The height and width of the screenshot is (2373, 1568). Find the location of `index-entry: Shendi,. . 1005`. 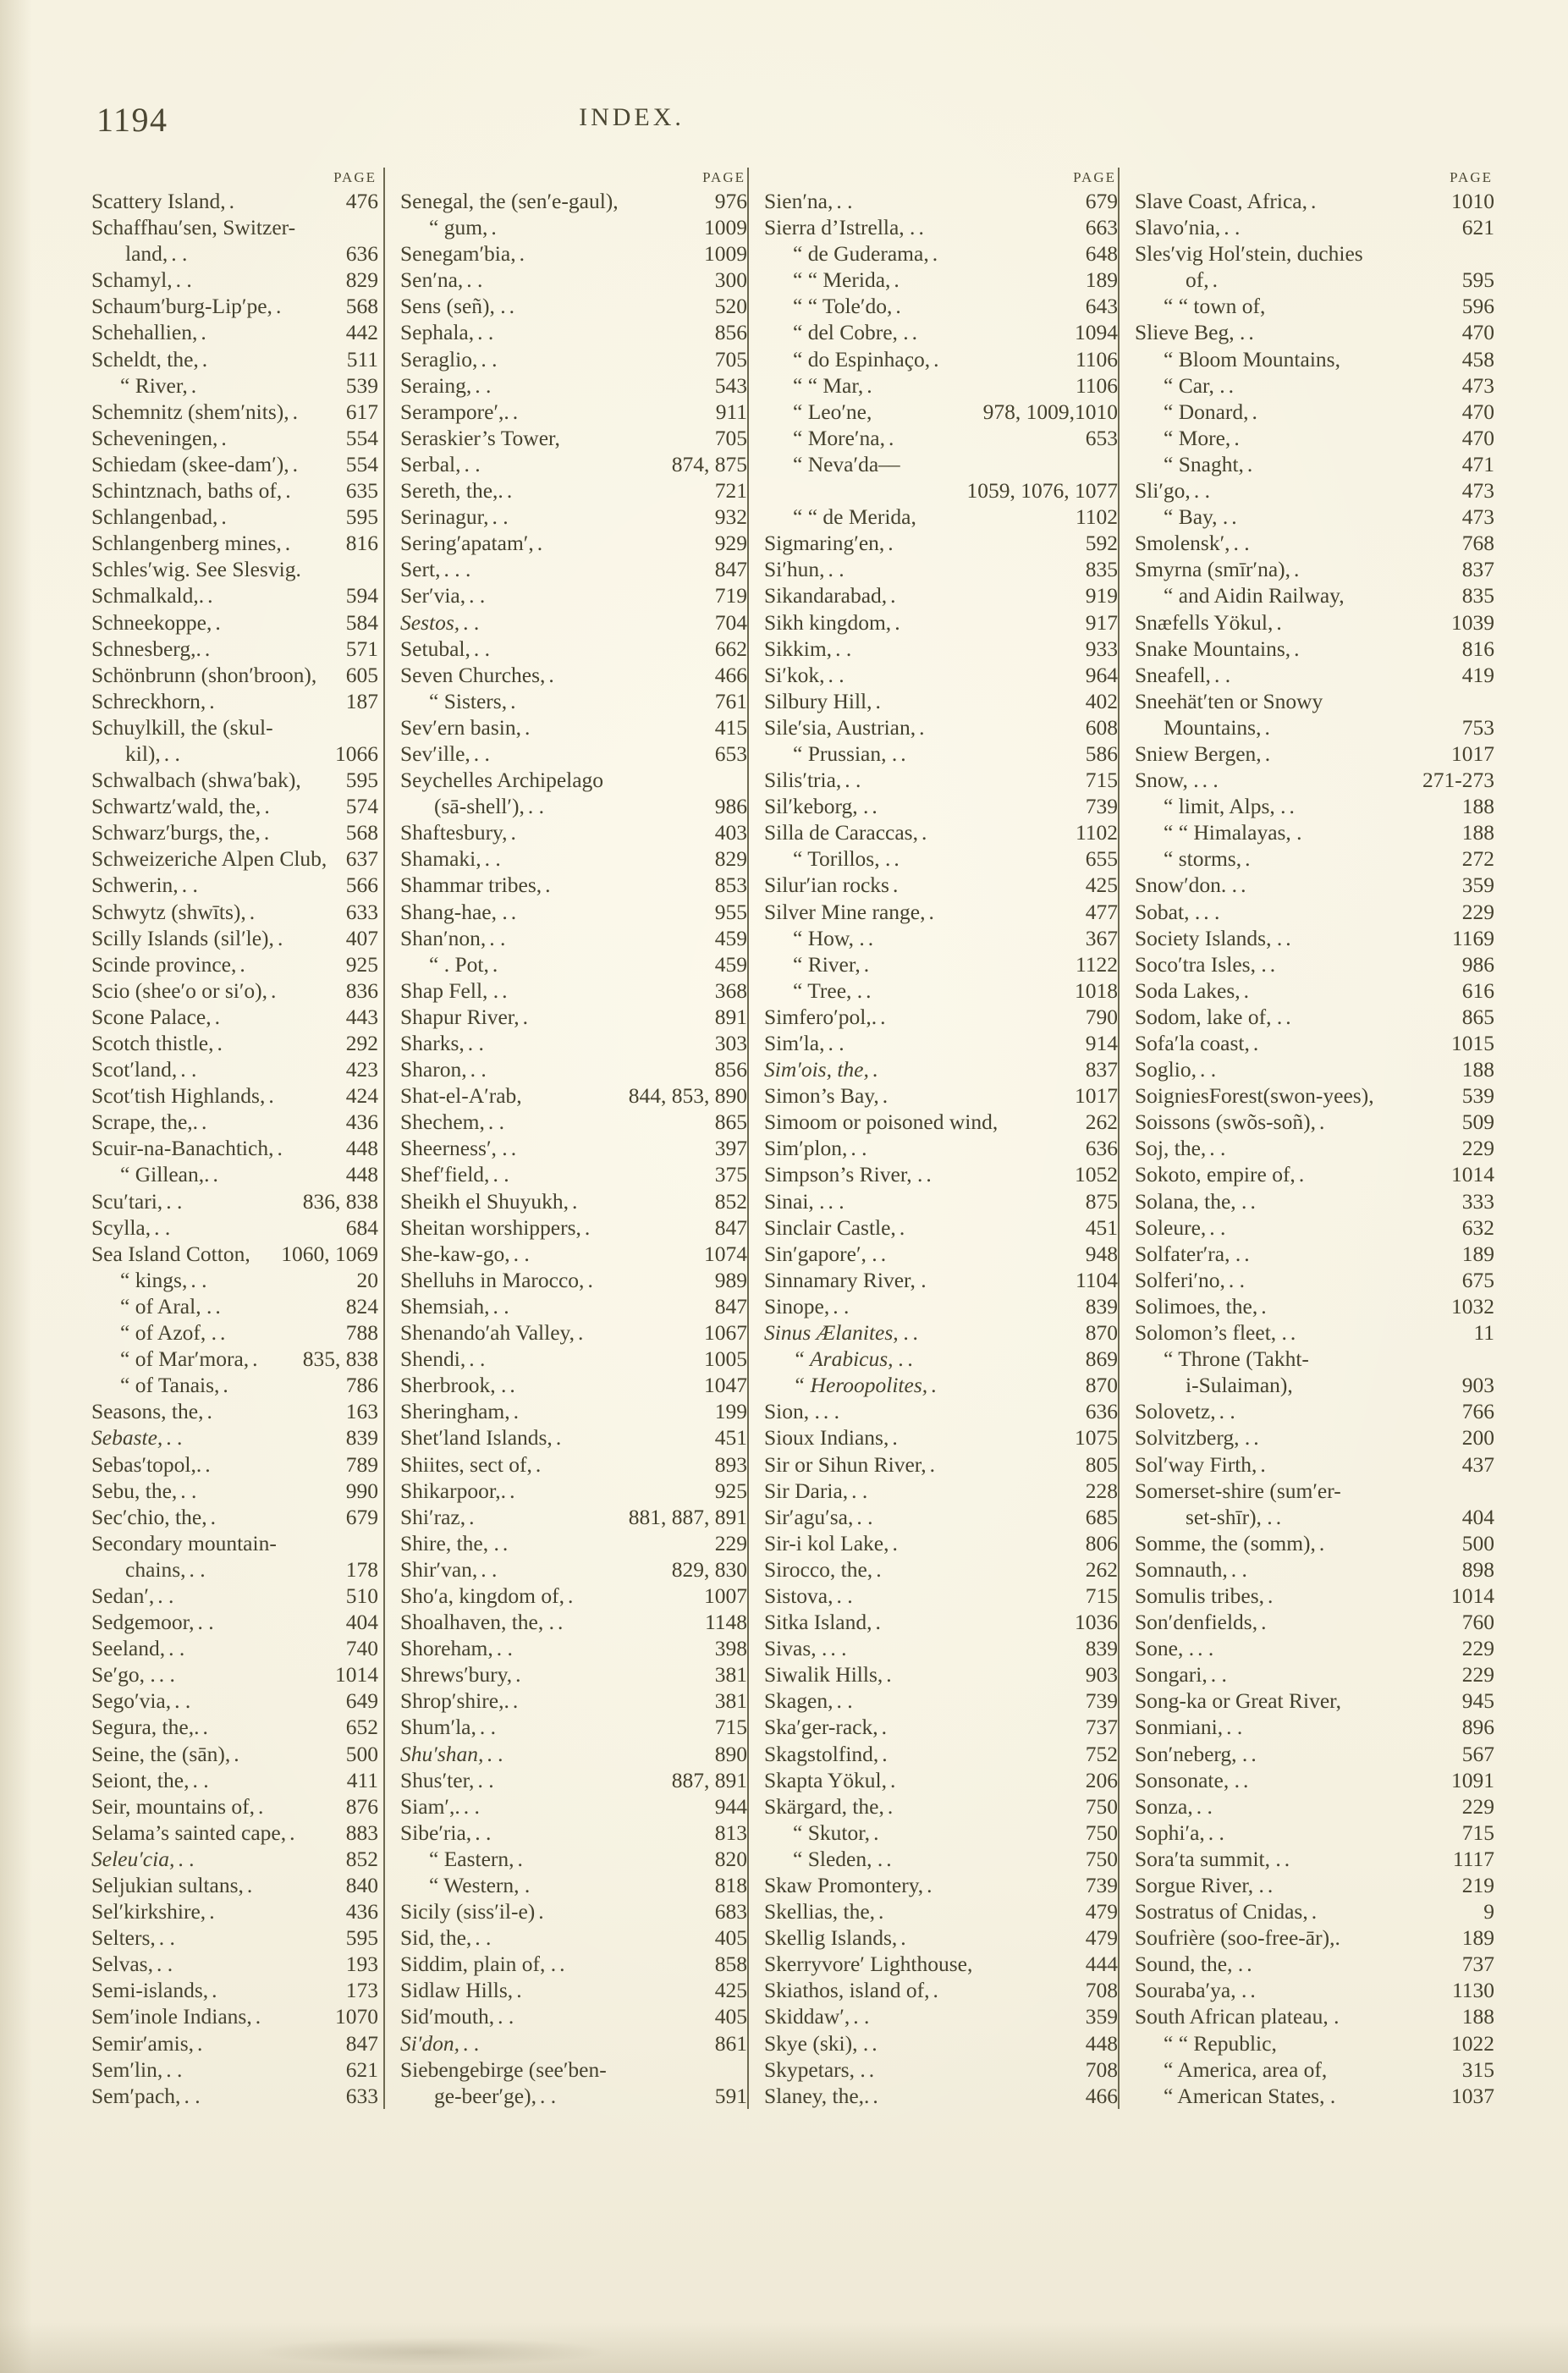

index-entry: Shendi,. . 1005 is located at coordinates (573, 1359).